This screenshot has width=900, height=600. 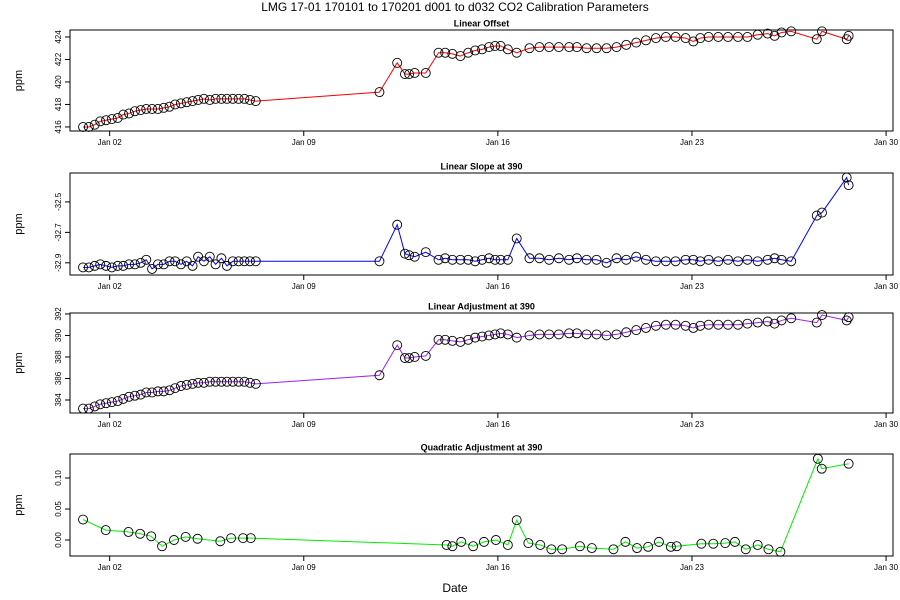 What do you see at coordinates (58, 127) in the screenshot?
I see `y-tick-label: 416` at bounding box center [58, 127].